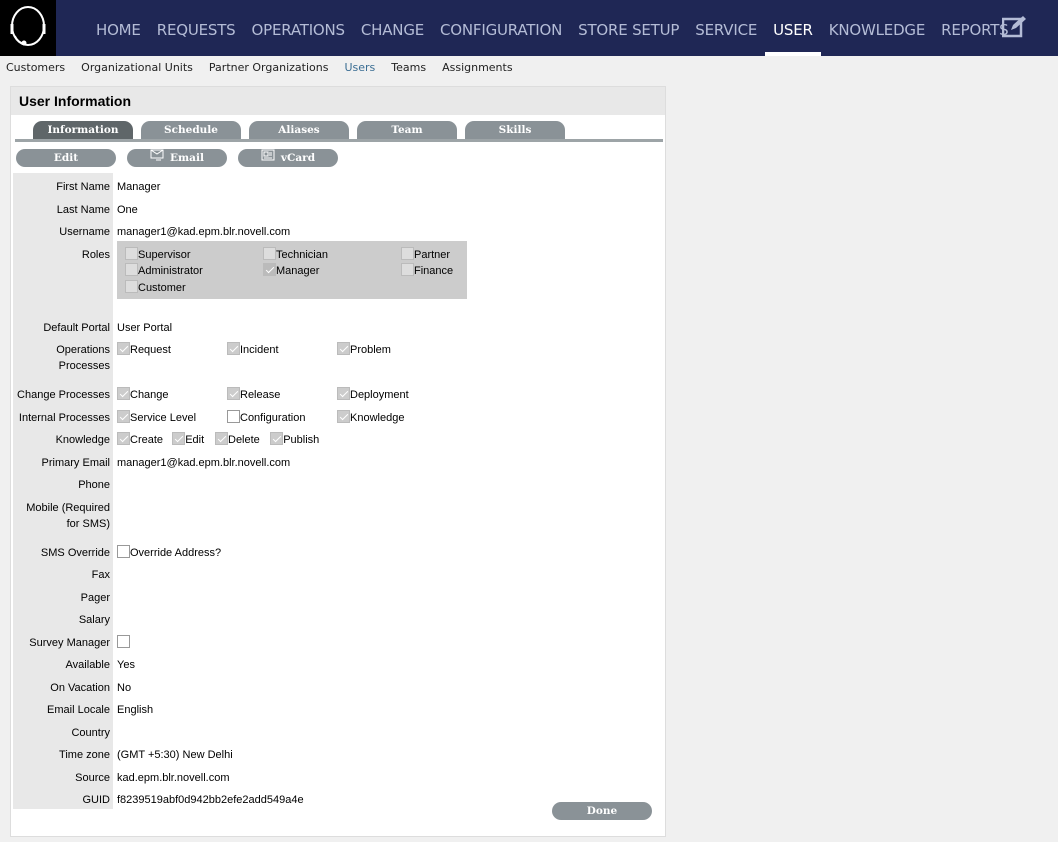 The image size is (1058, 842). I want to click on field-row: First Name Manager, so click(338, 184).